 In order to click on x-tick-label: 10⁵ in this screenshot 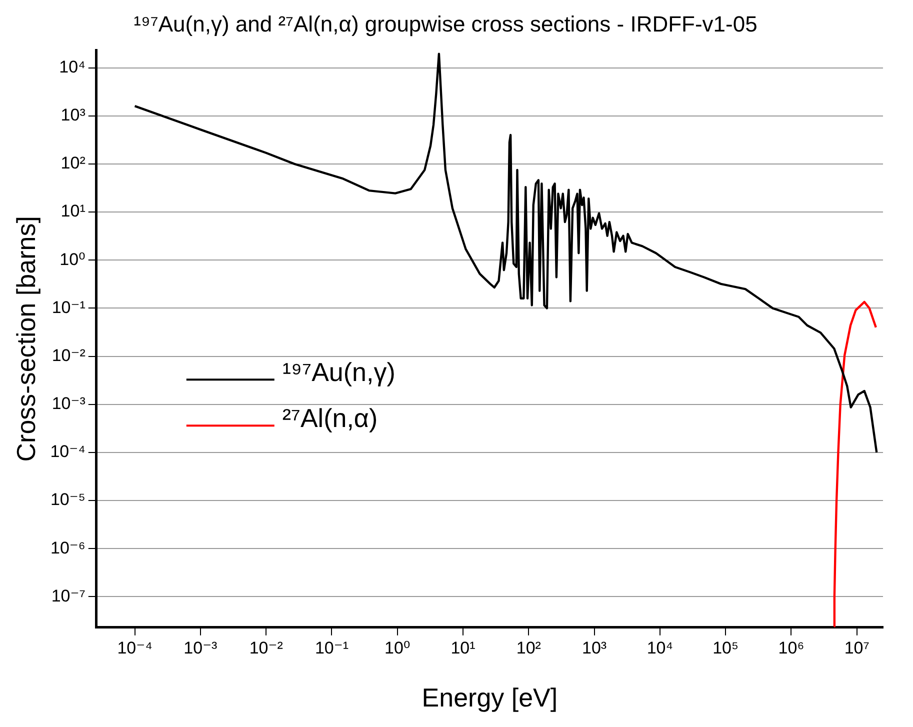, I will do `click(725, 648)`.